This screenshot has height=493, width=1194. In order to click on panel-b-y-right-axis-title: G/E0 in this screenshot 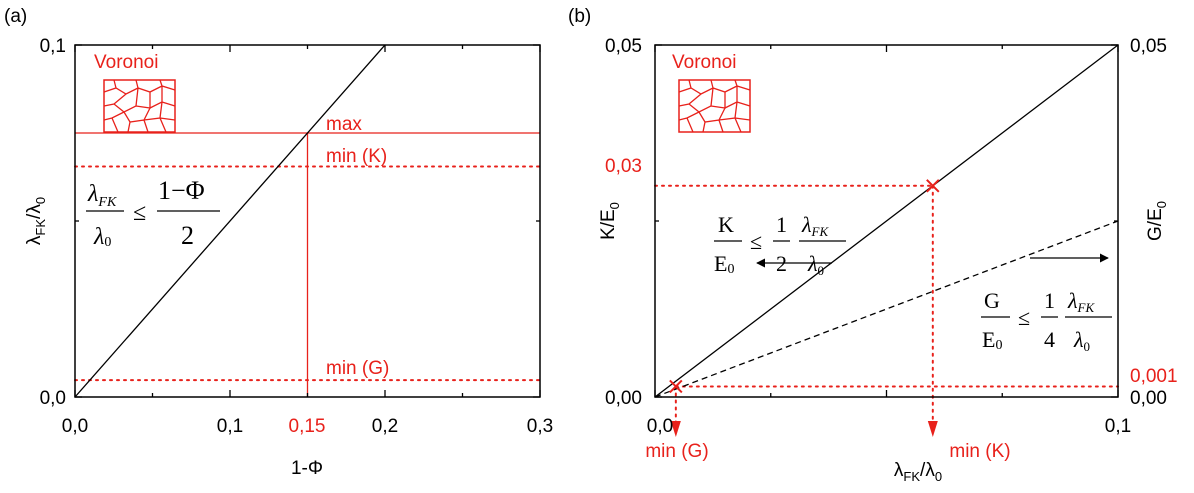, I will do `click(1157, 221)`.